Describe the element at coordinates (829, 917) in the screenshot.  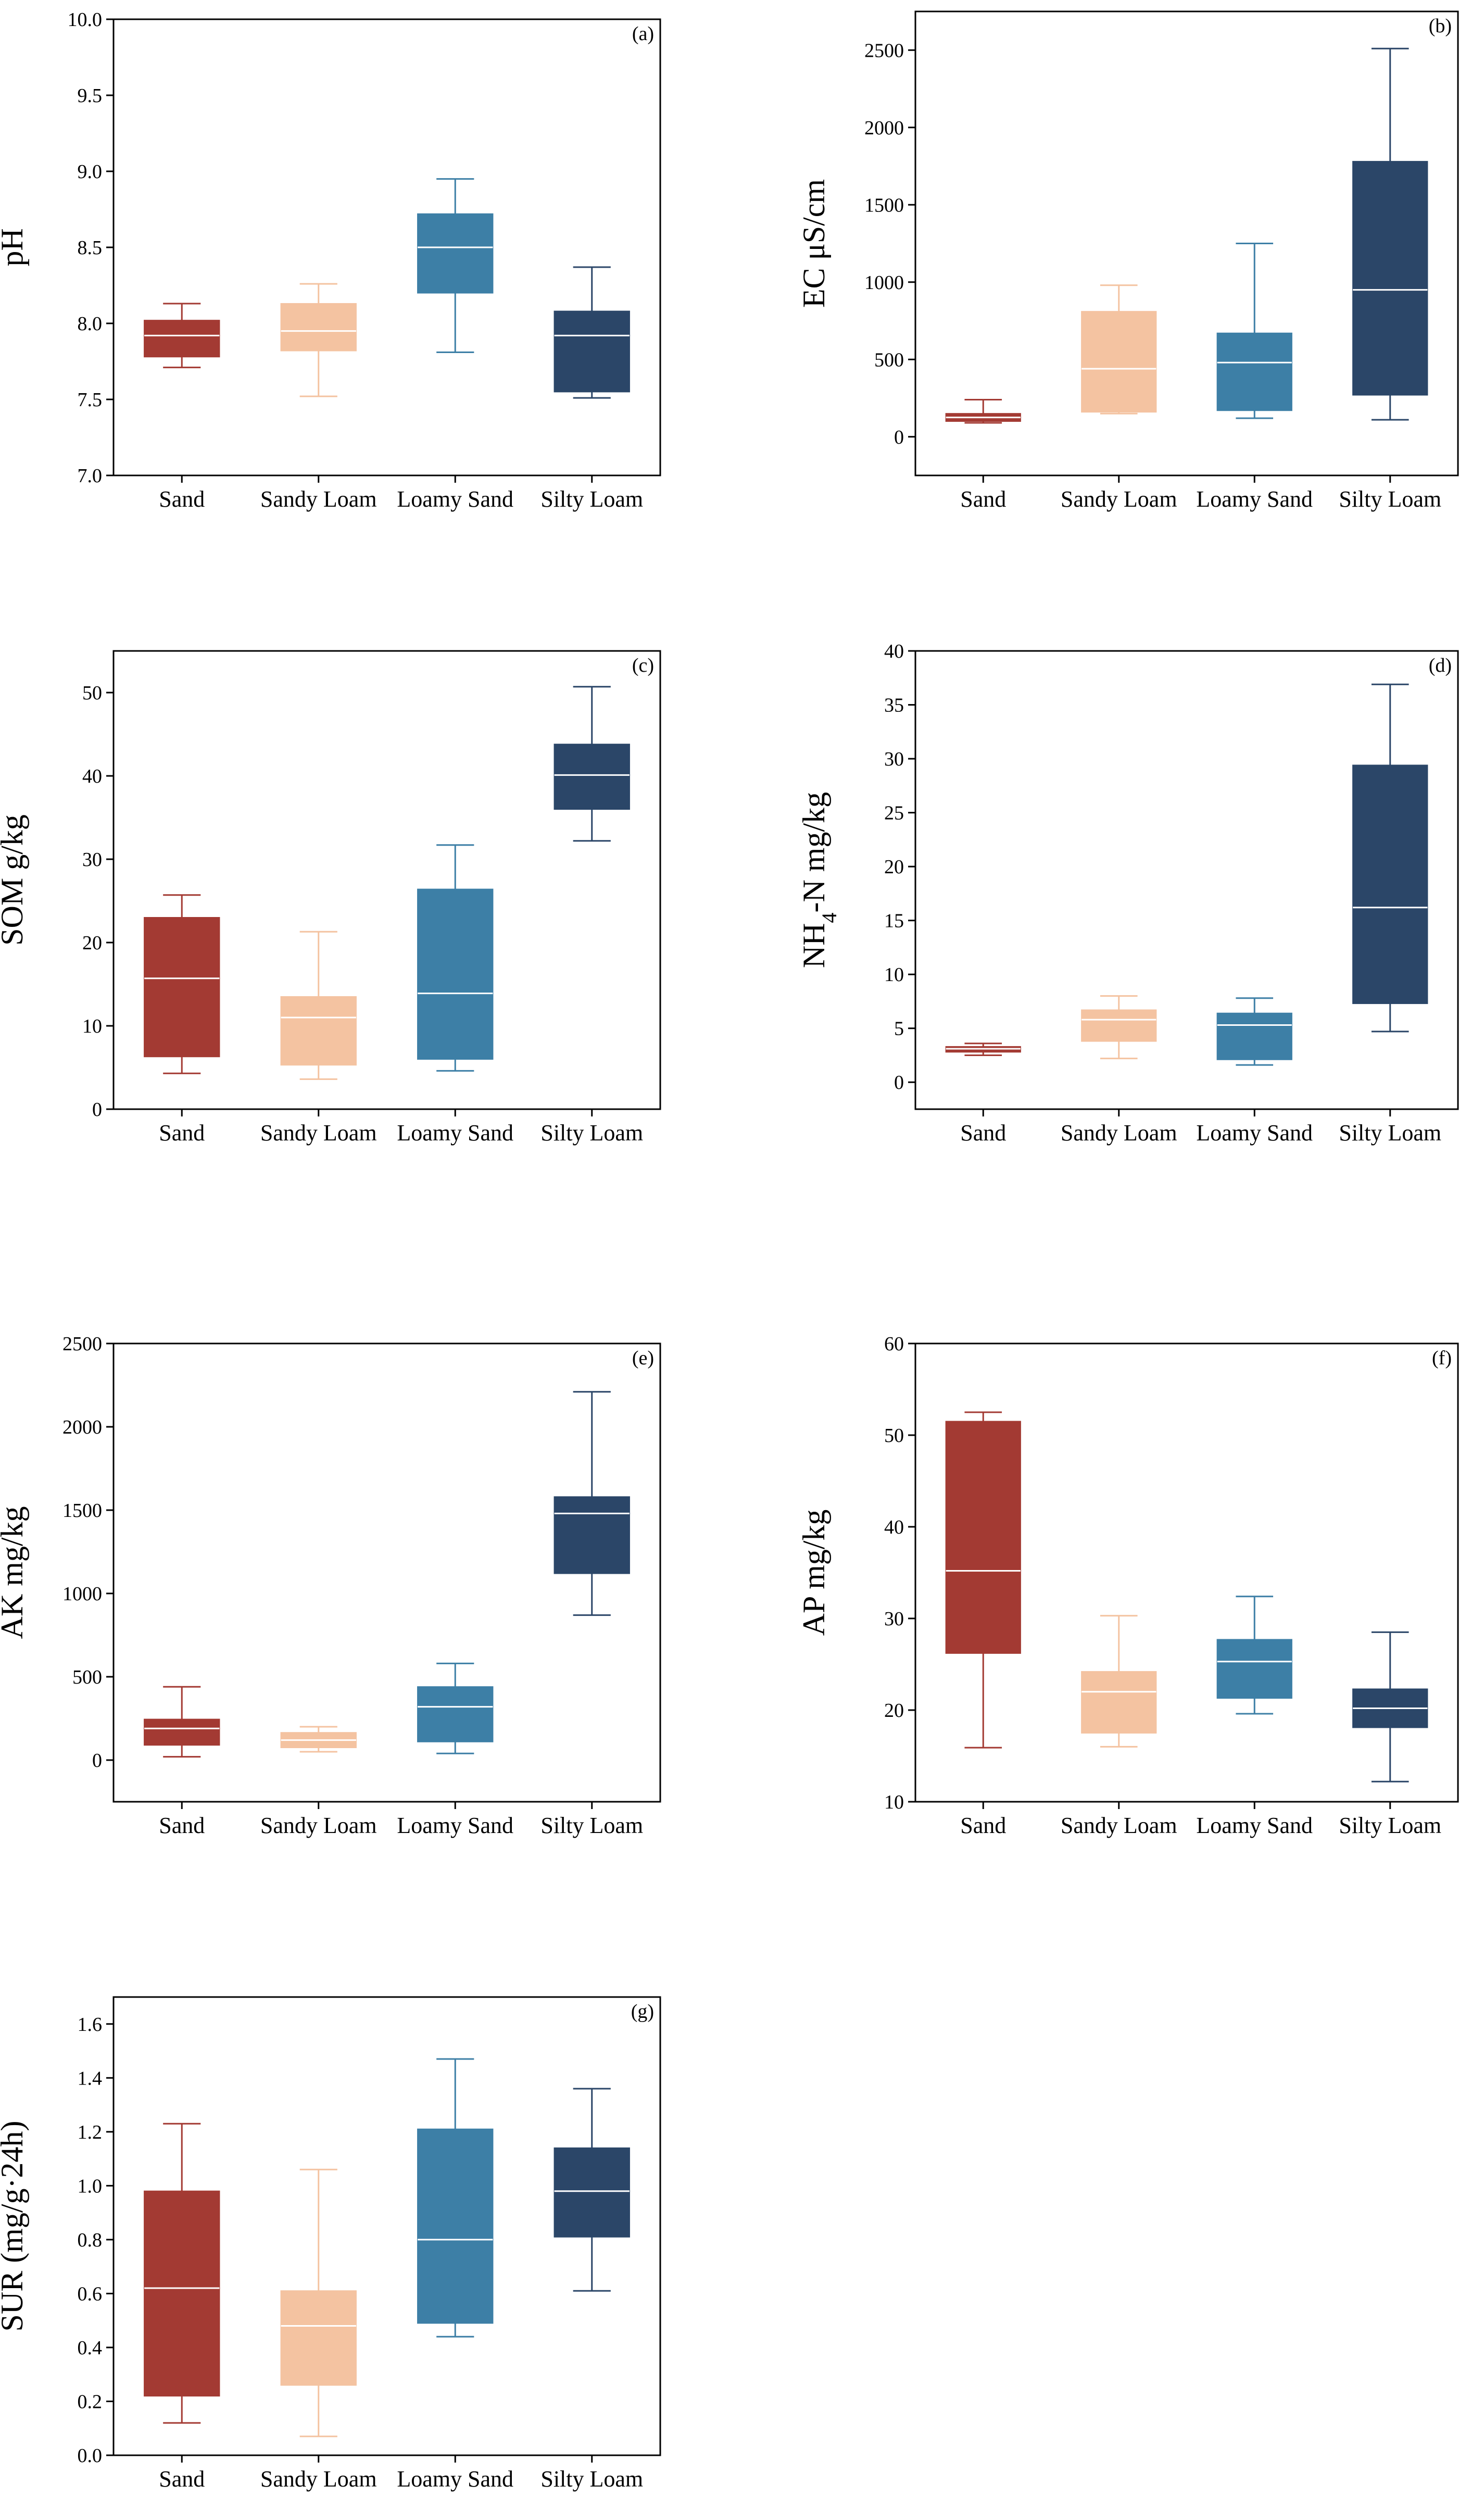
I see `y-axis-title-subscript: 4` at that location.